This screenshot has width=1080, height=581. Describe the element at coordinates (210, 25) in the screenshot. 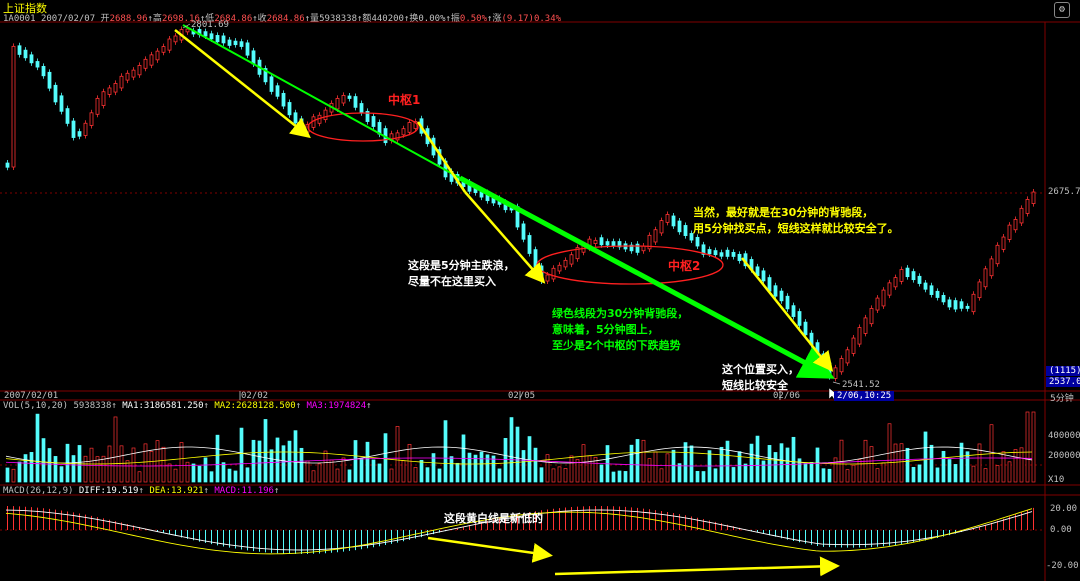

I see `high-mark-label: 2801.69` at that location.